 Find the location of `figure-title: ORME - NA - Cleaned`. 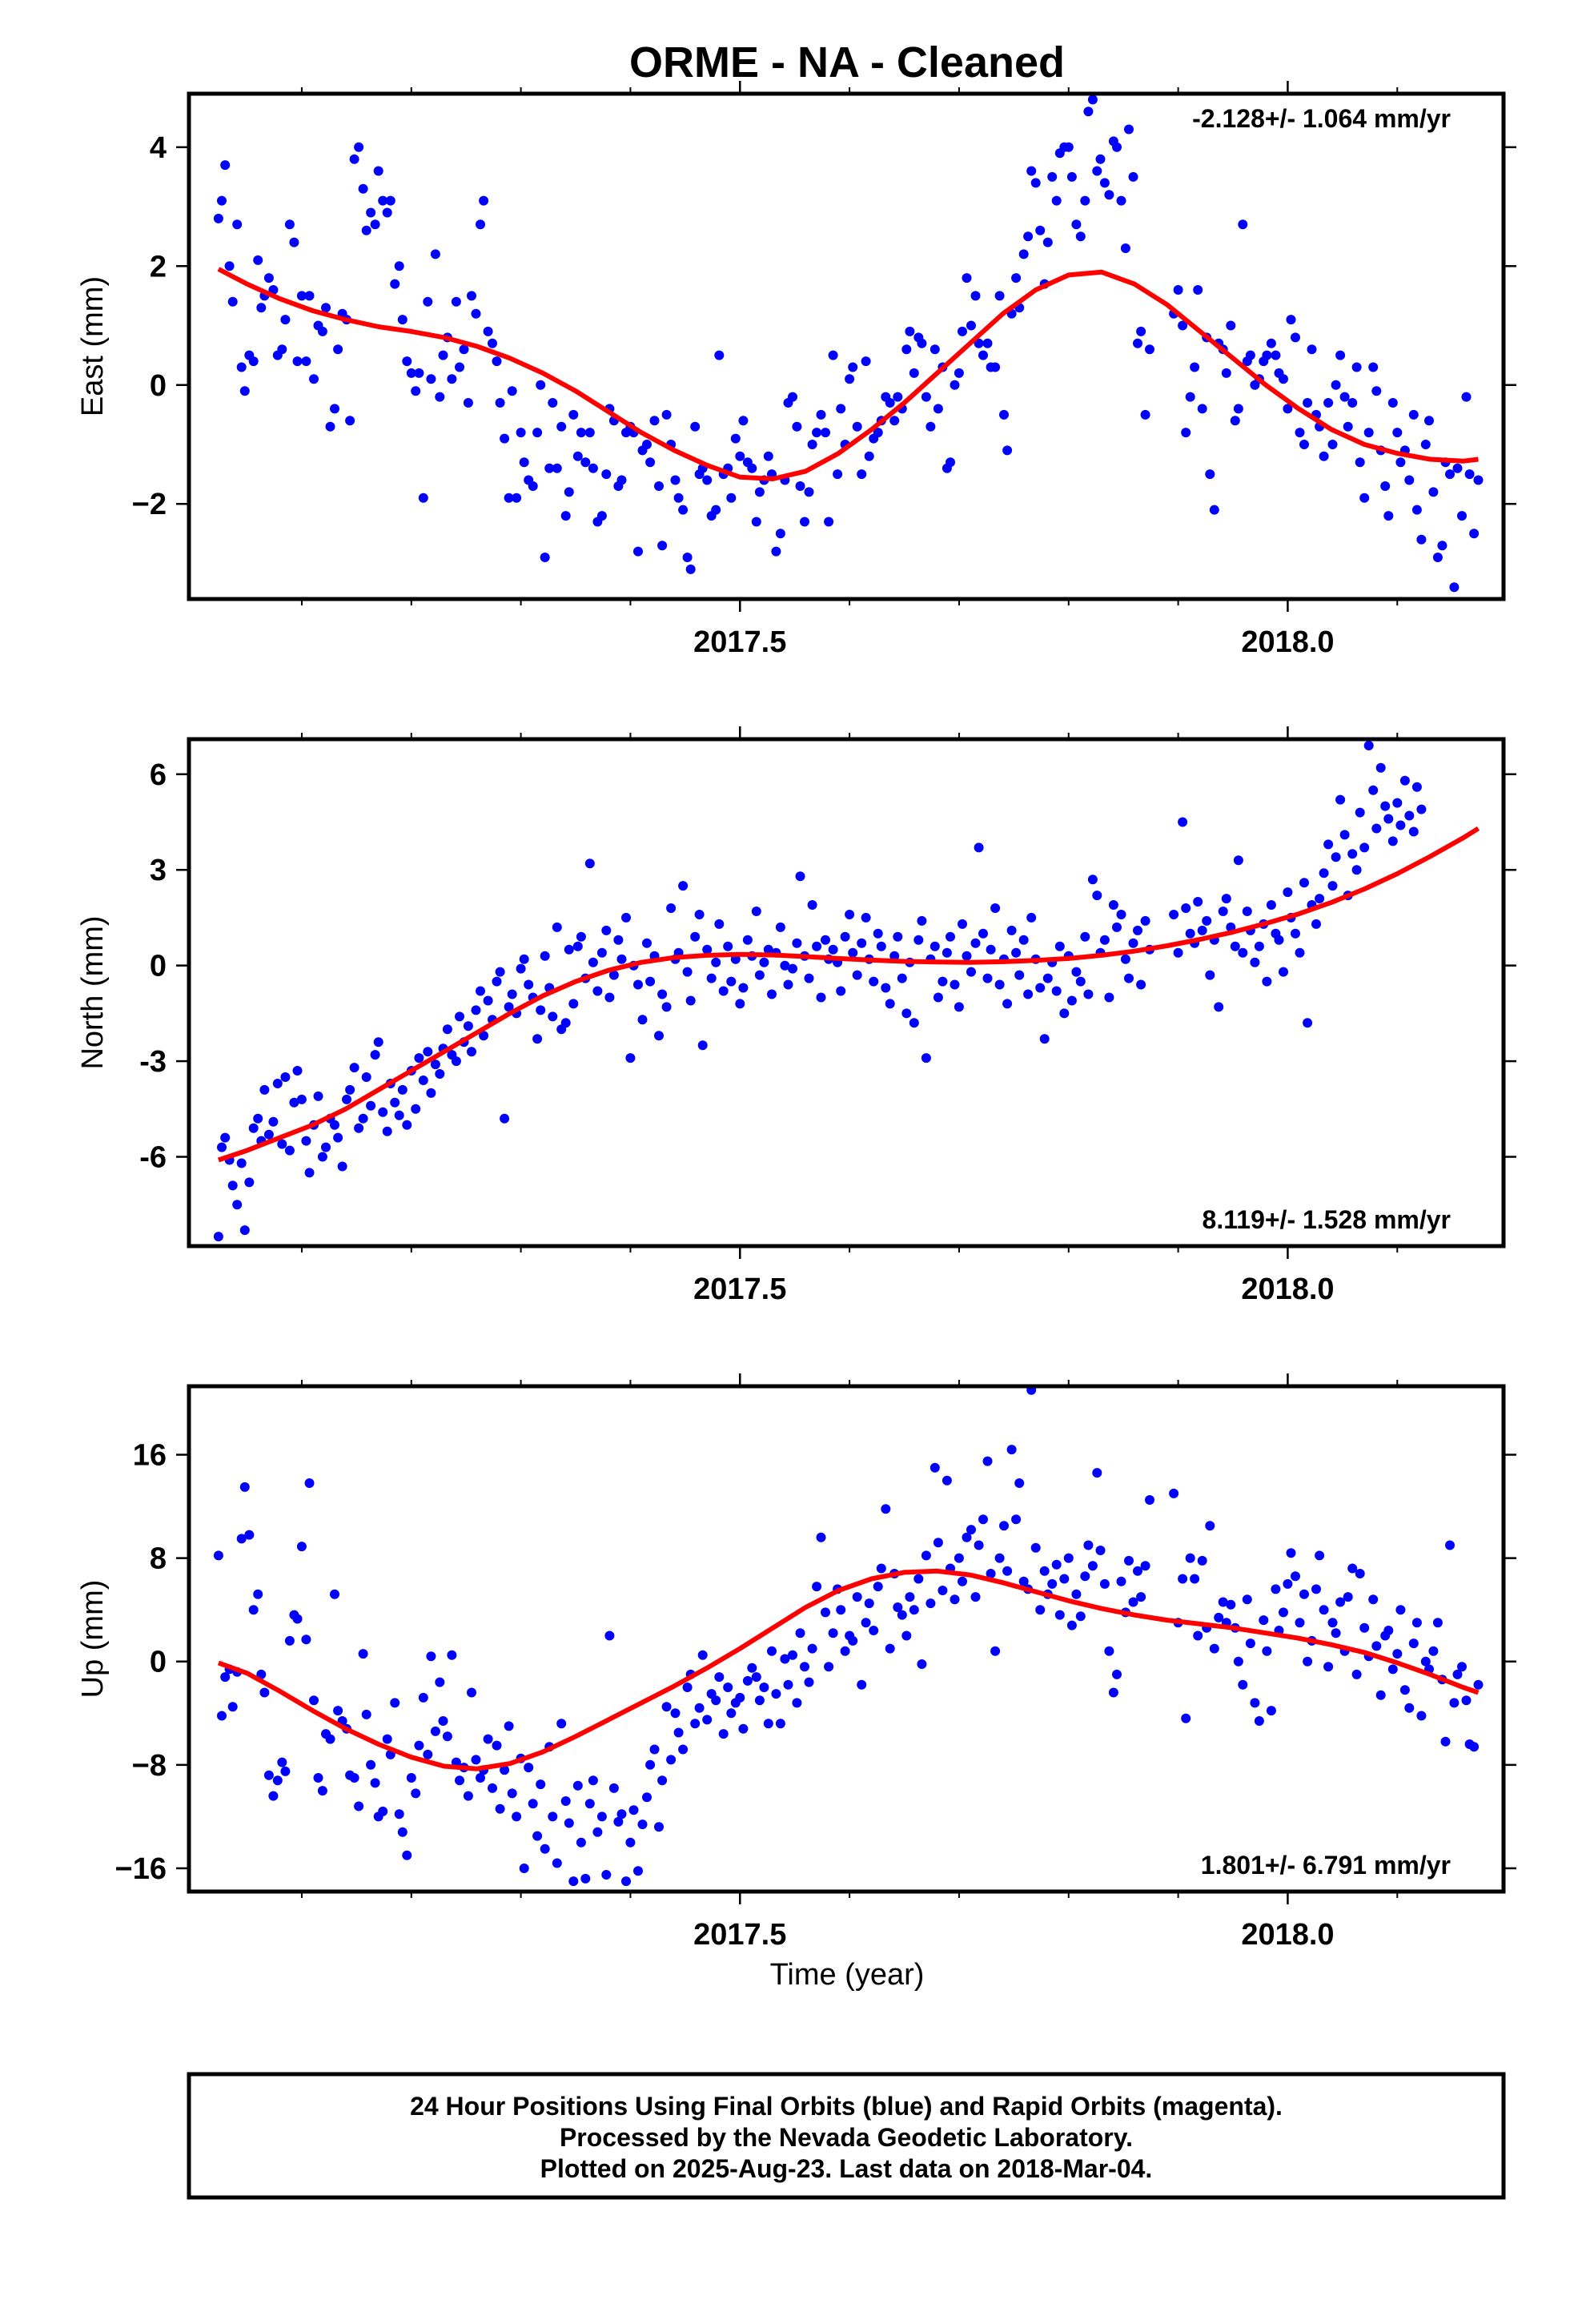

figure-title: ORME - NA - Cleaned is located at coordinates (847, 62).